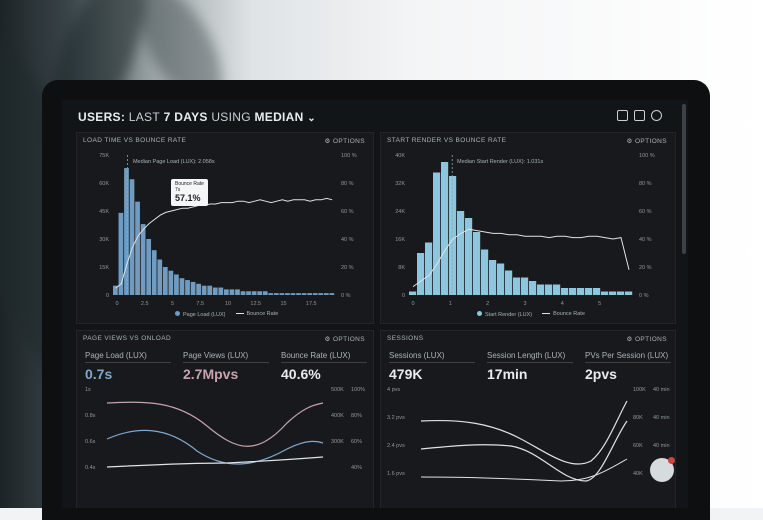  What do you see at coordinates (358, 390) in the screenshot?
I see `y3-tick-label: 100%` at bounding box center [358, 390].